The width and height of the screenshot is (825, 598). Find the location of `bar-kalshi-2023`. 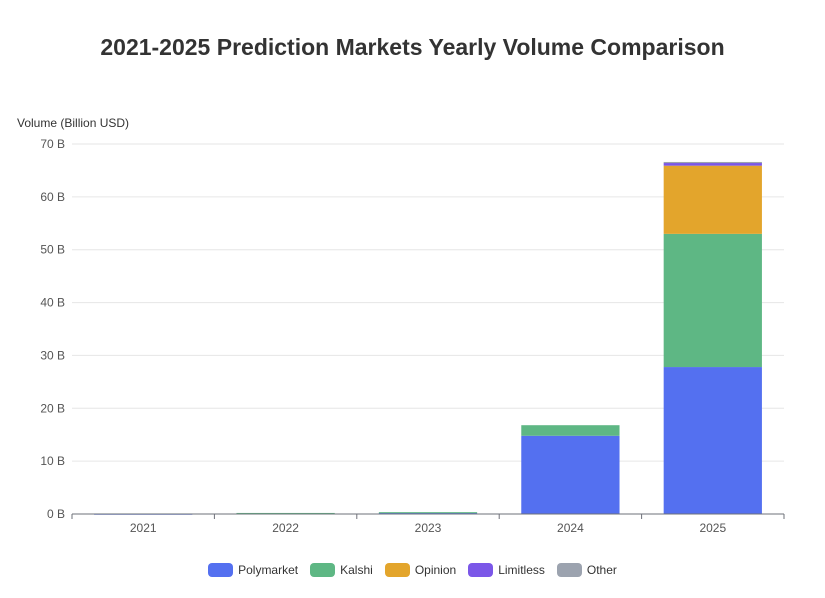

bar-kalshi-2023 is located at coordinates (428, 513).